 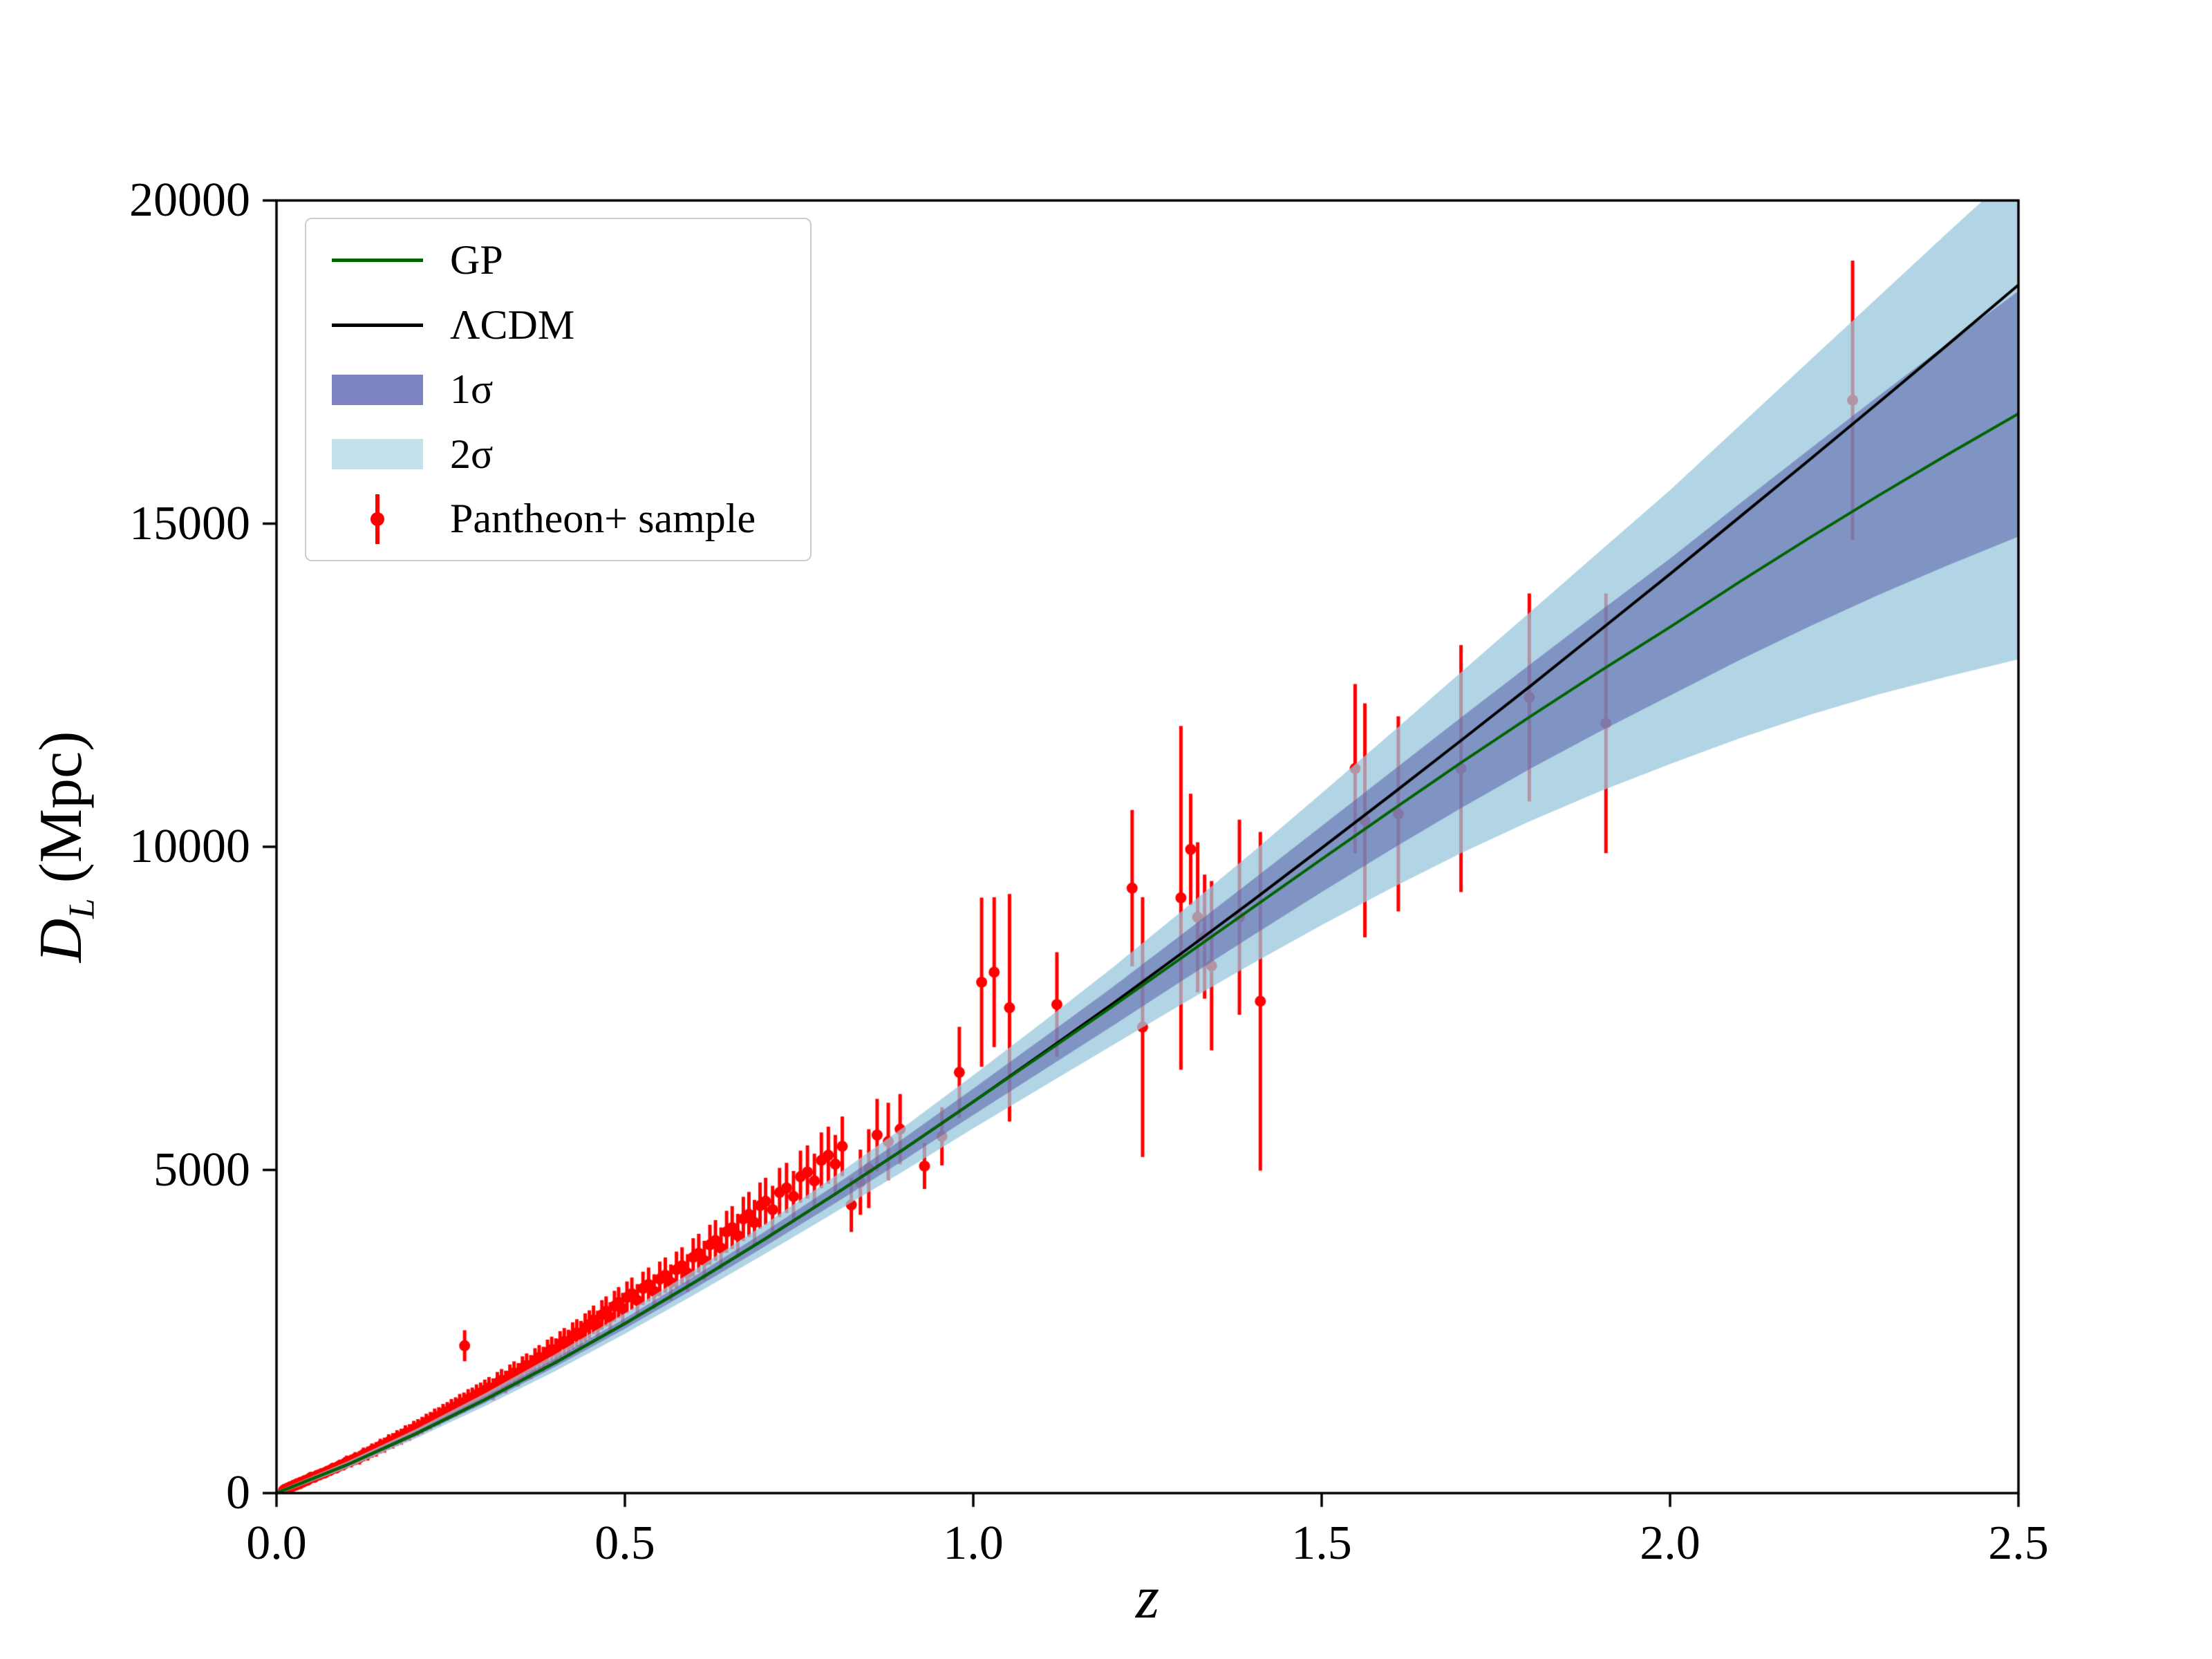 What do you see at coordinates (472, 454) in the screenshot?
I see `legend-label-sigma2: 2σ` at bounding box center [472, 454].